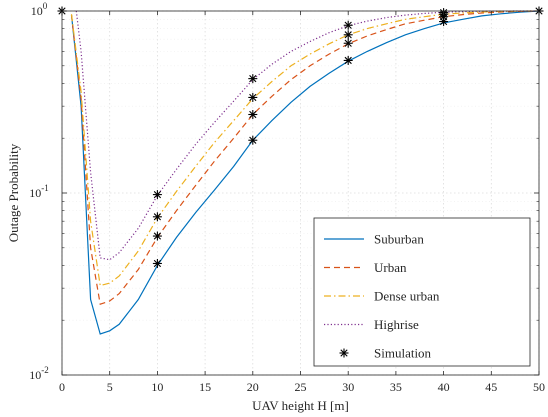  What do you see at coordinates (390, 267) in the screenshot?
I see `legend-label-urban: Urban` at bounding box center [390, 267].